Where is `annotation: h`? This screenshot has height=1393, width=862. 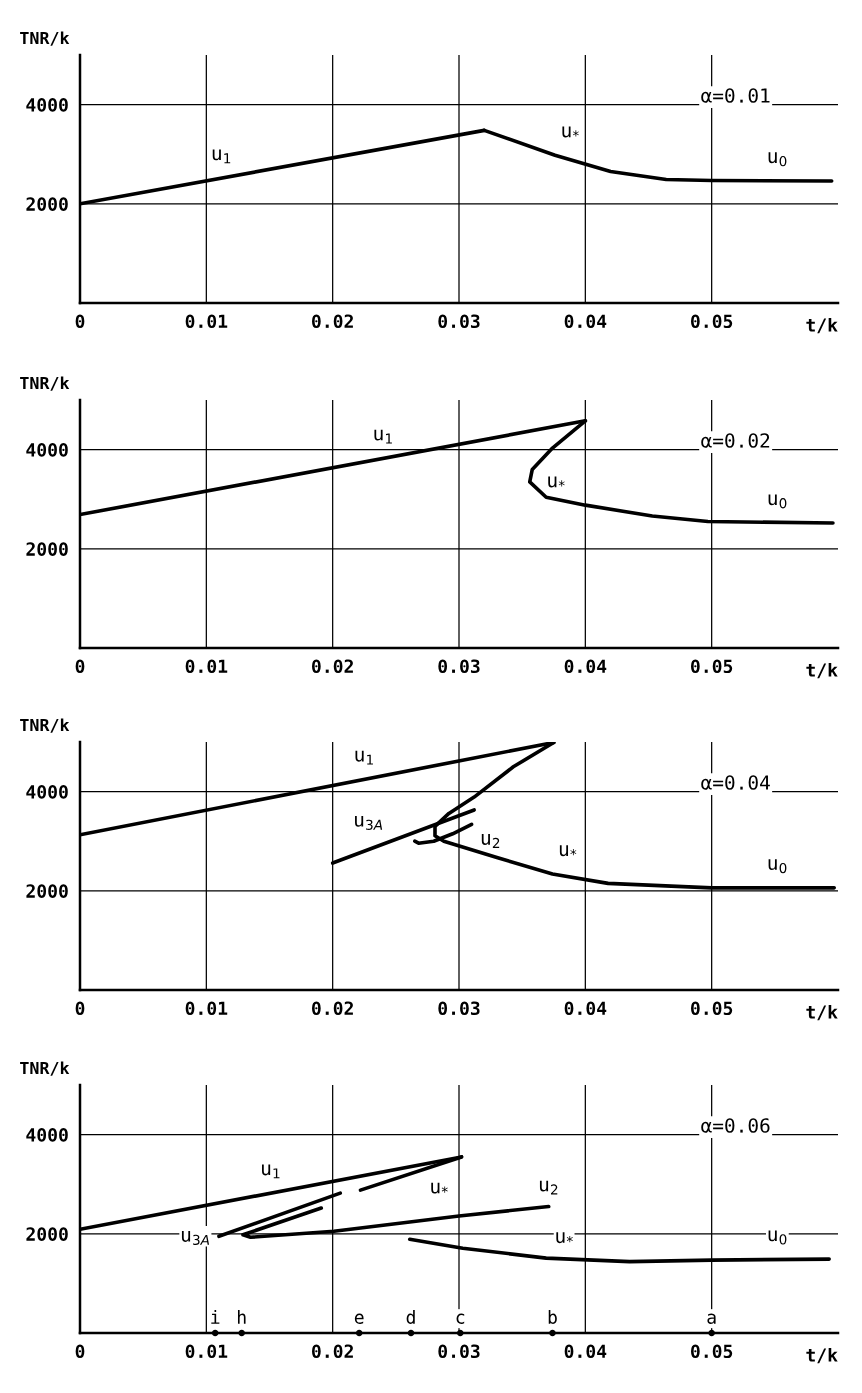 annotation: h is located at coordinates (241, 1316).